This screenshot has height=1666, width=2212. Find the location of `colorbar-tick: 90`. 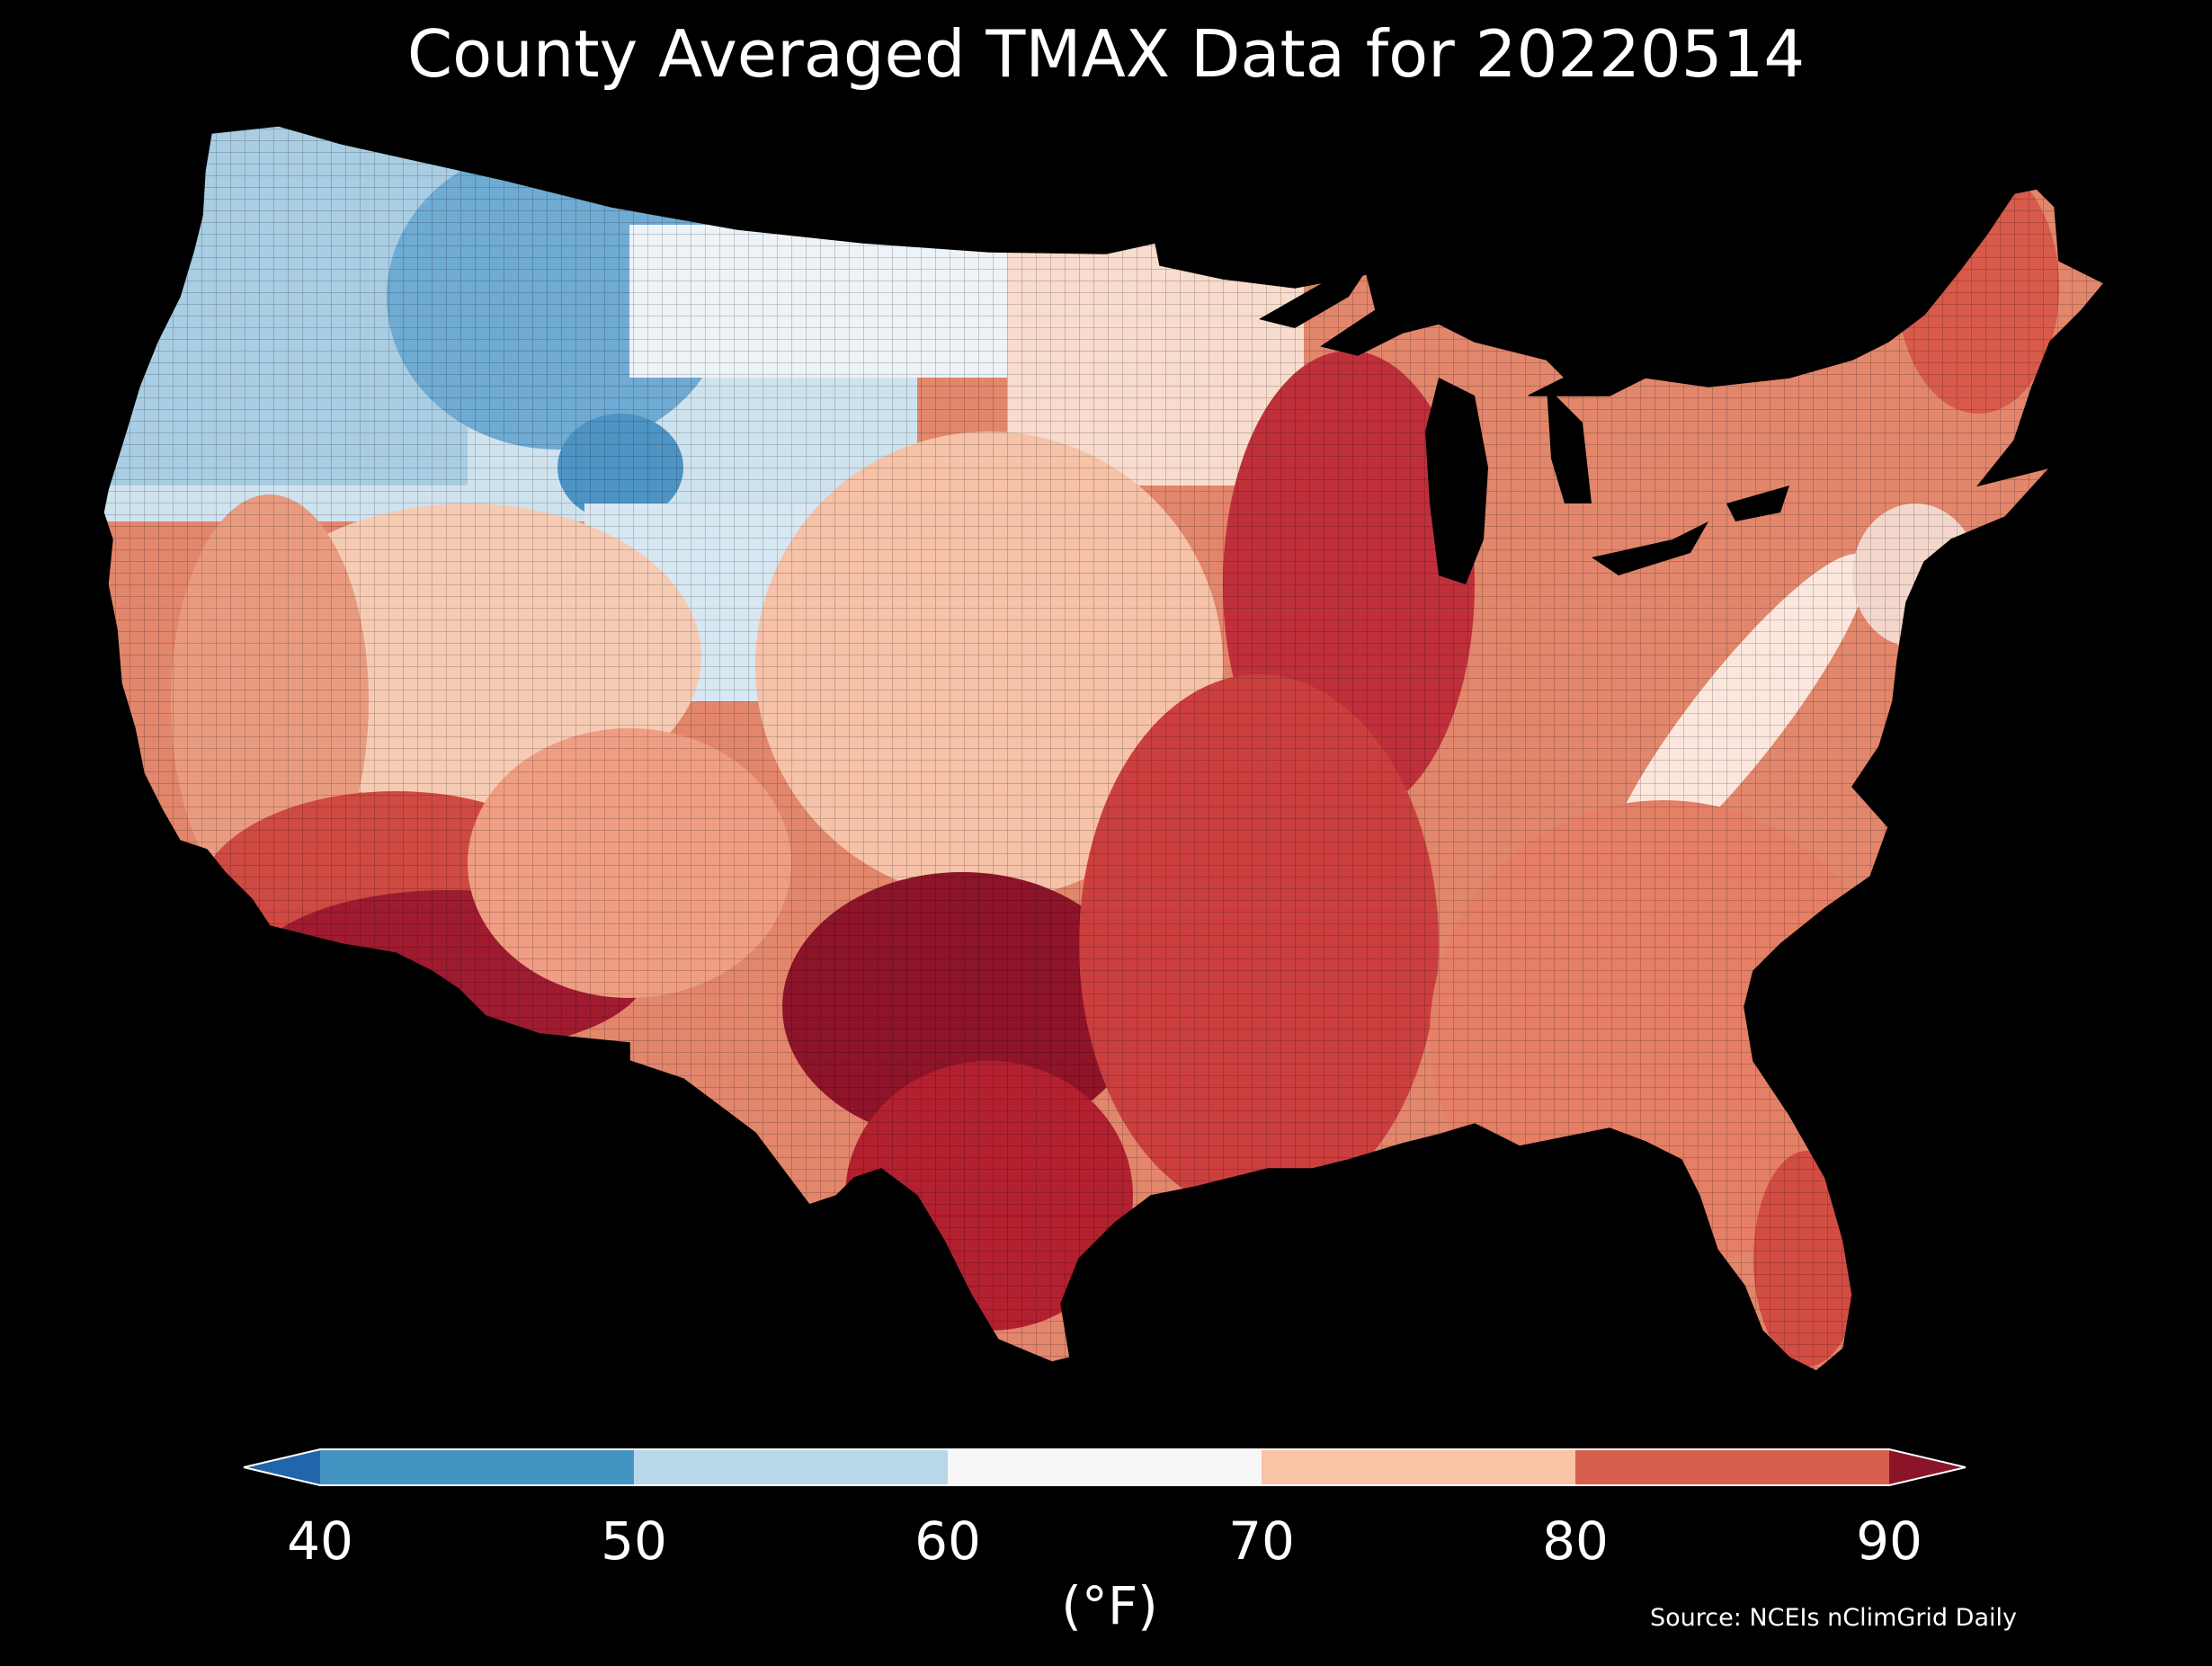

colorbar-tick: 90 is located at coordinates (1889, 1541).